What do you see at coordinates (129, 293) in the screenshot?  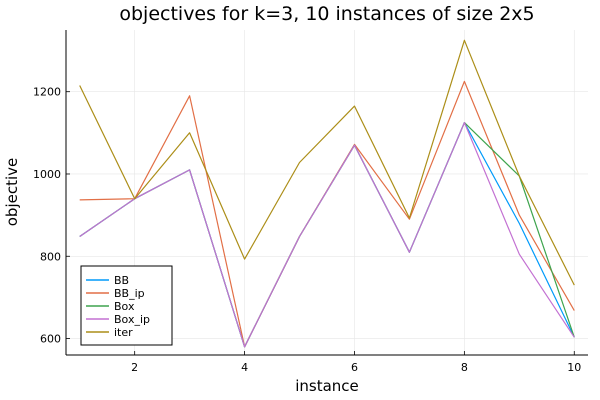 I see `legend-label: BB_ip` at bounding box center [129, 293].